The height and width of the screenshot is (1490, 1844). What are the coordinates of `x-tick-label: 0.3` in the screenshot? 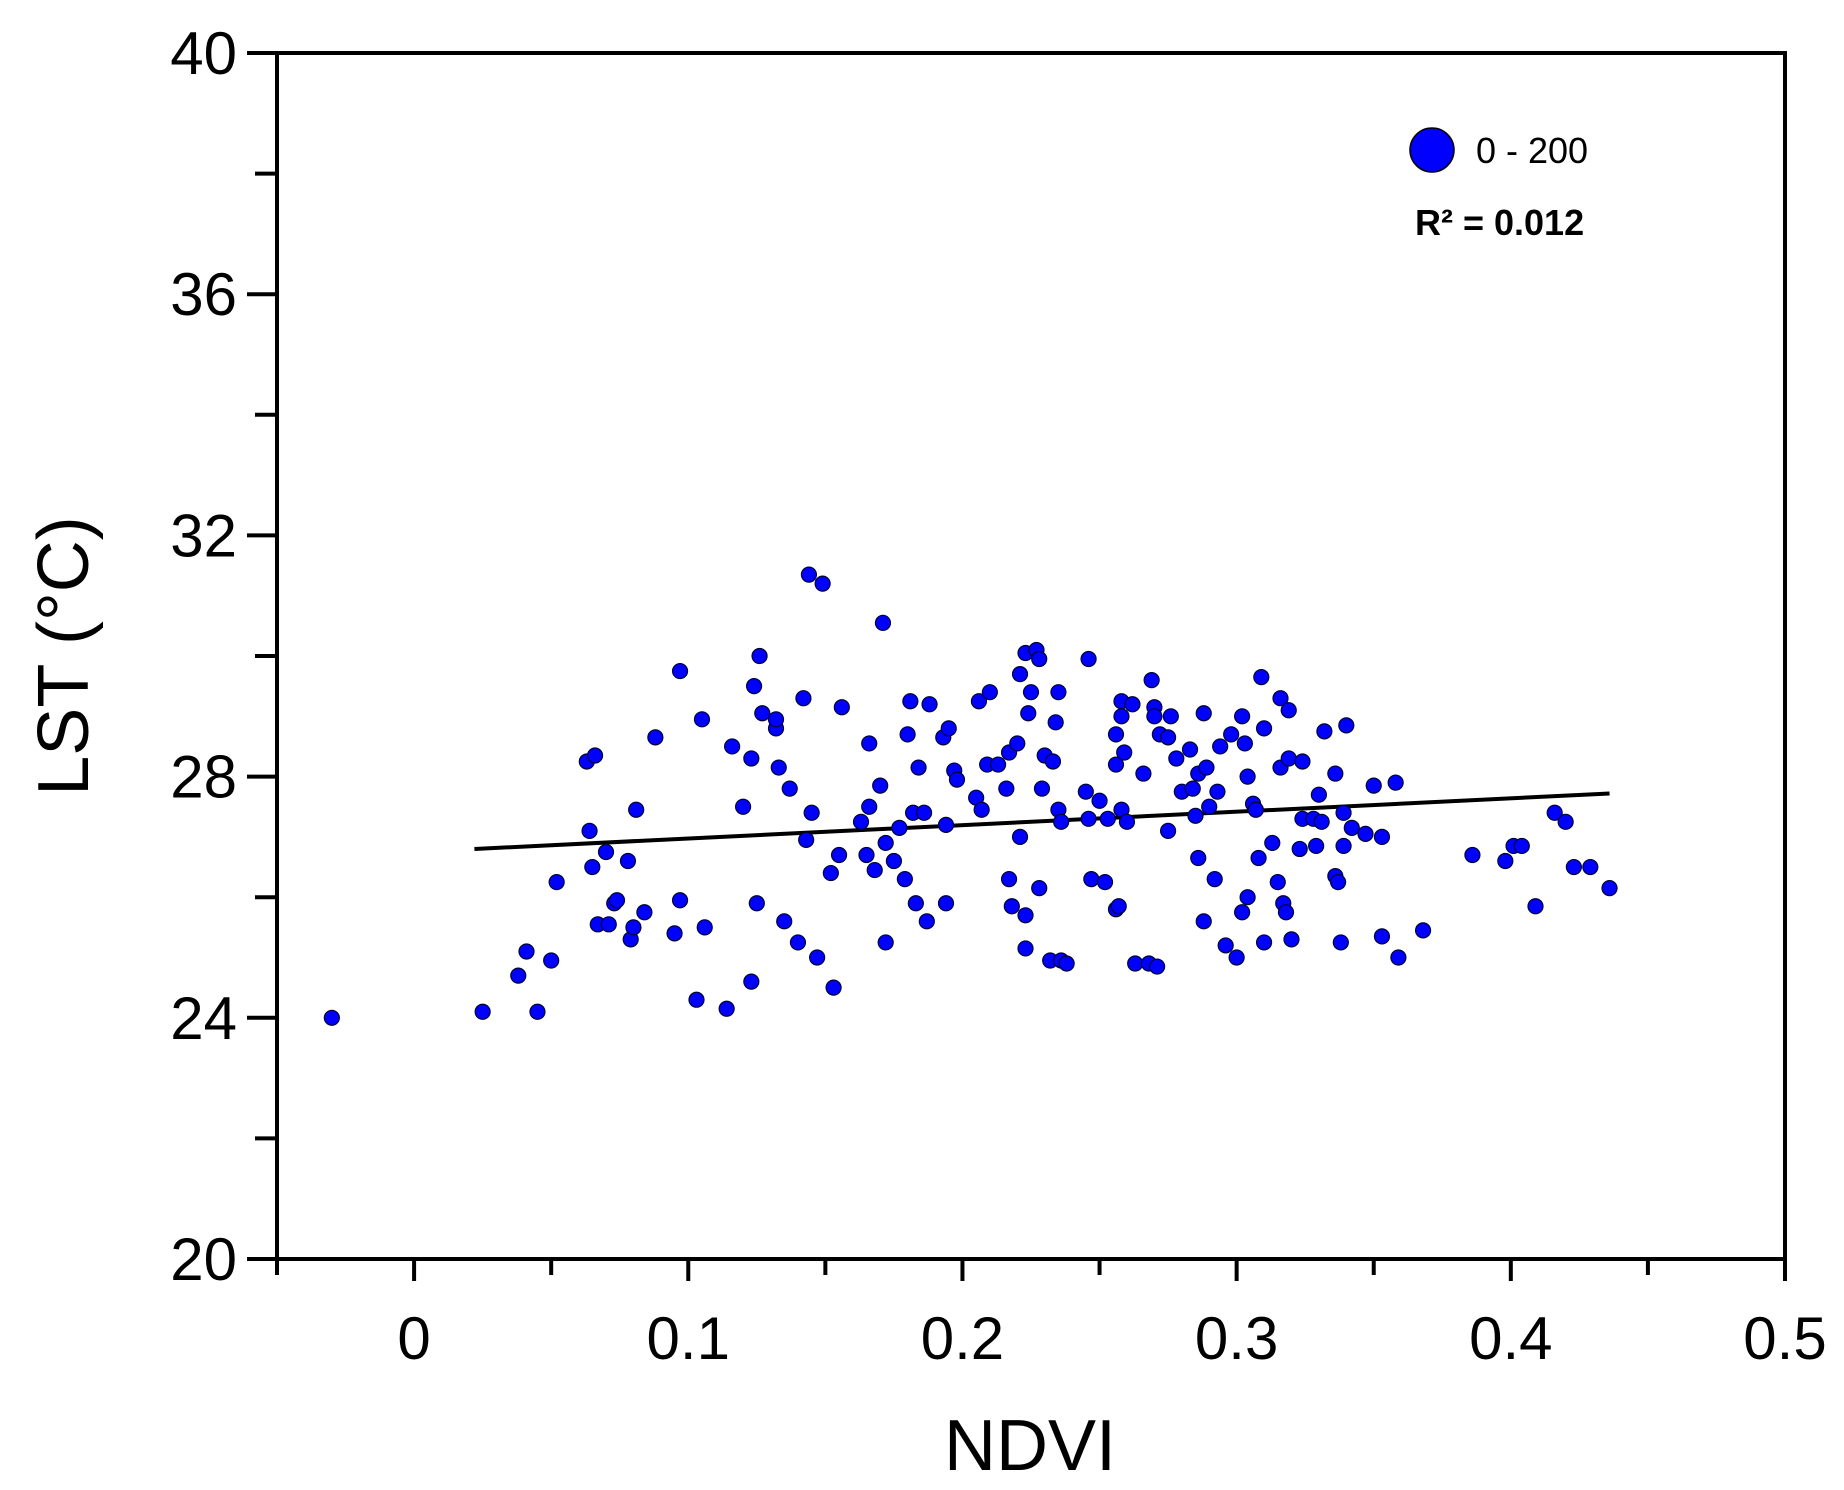 It's located at (1236, 1338).